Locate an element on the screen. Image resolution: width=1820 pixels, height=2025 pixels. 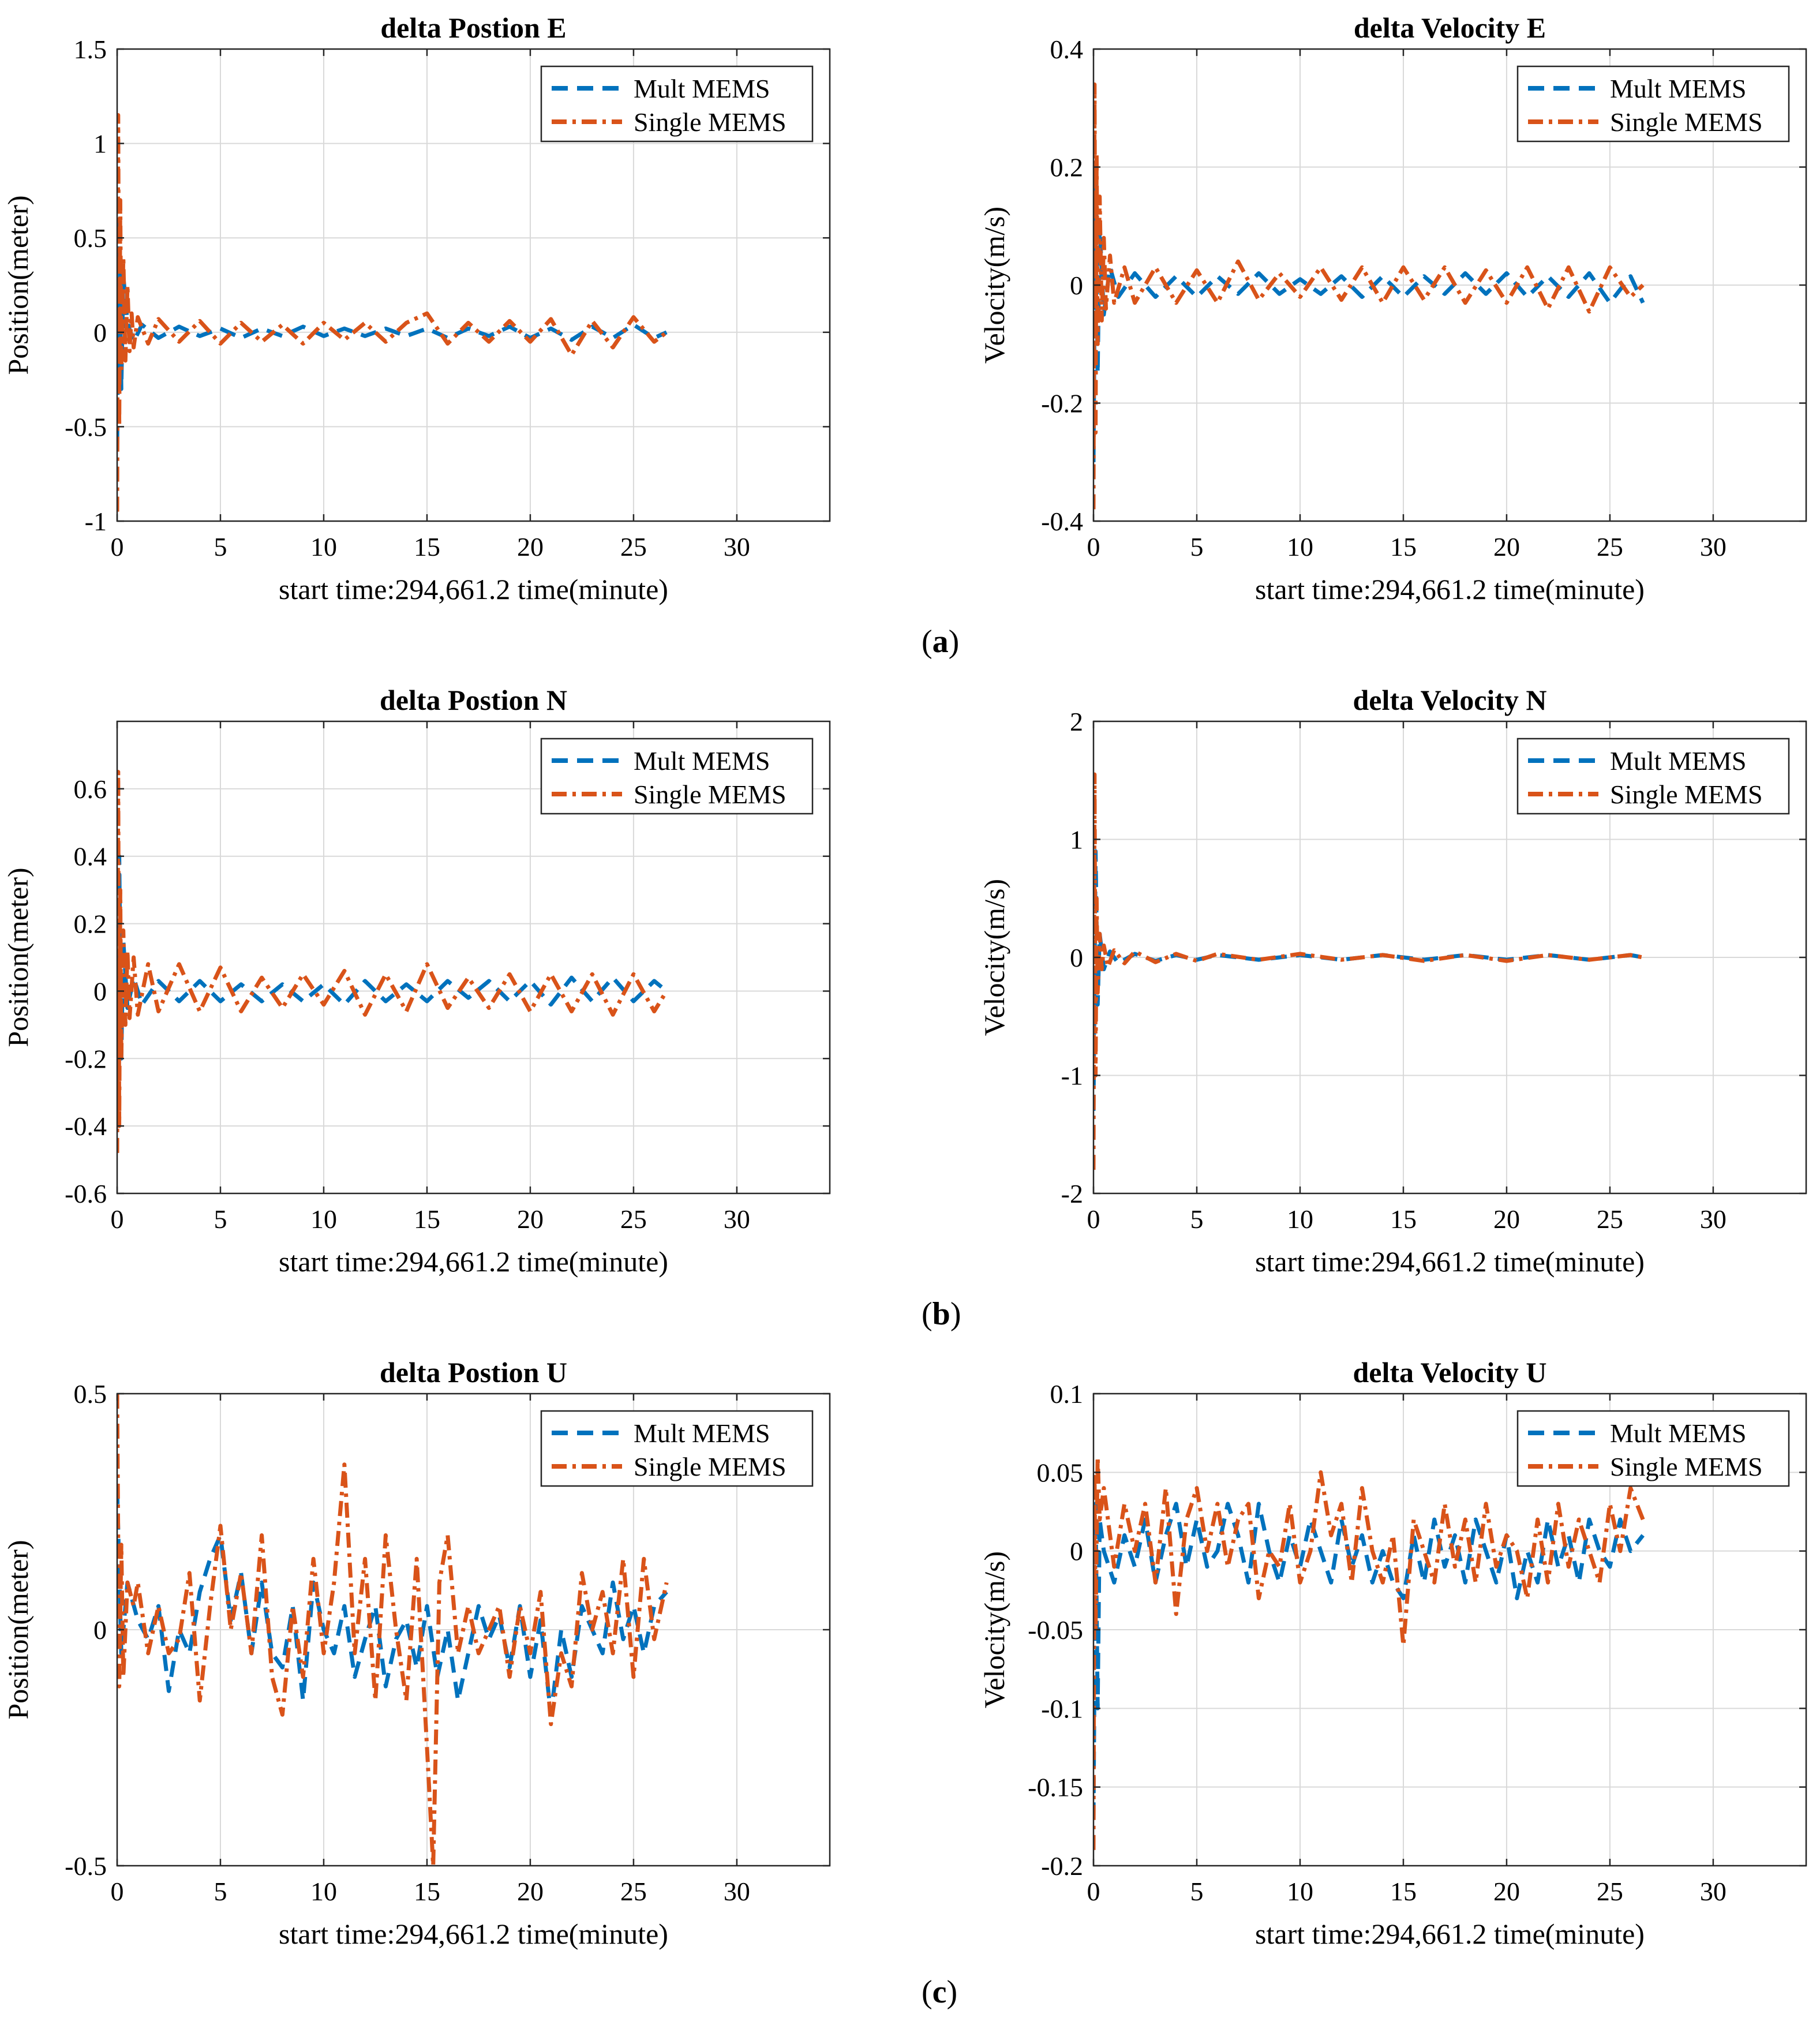
chart-title: delta Velocity N is located at coordinates (1449, 700).